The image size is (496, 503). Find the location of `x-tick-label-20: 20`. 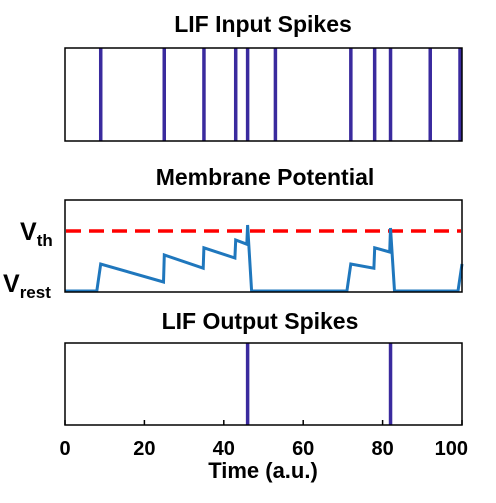

x-tick-label-20: 20 is located at coordinates (144, 449).